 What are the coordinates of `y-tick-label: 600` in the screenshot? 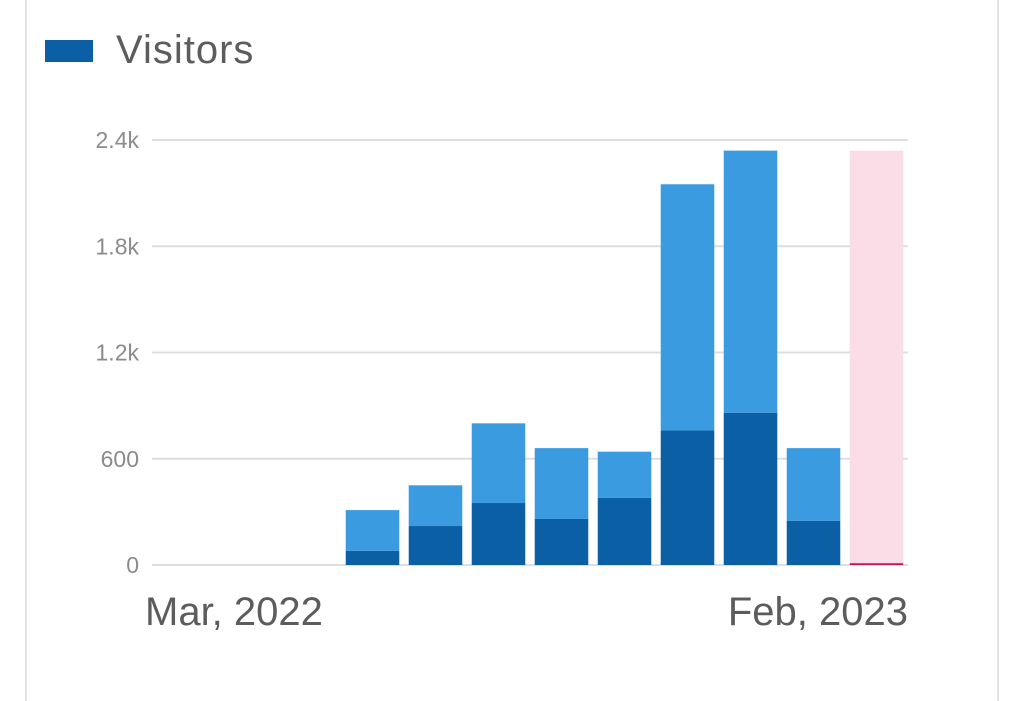 It's located at (120, 459).